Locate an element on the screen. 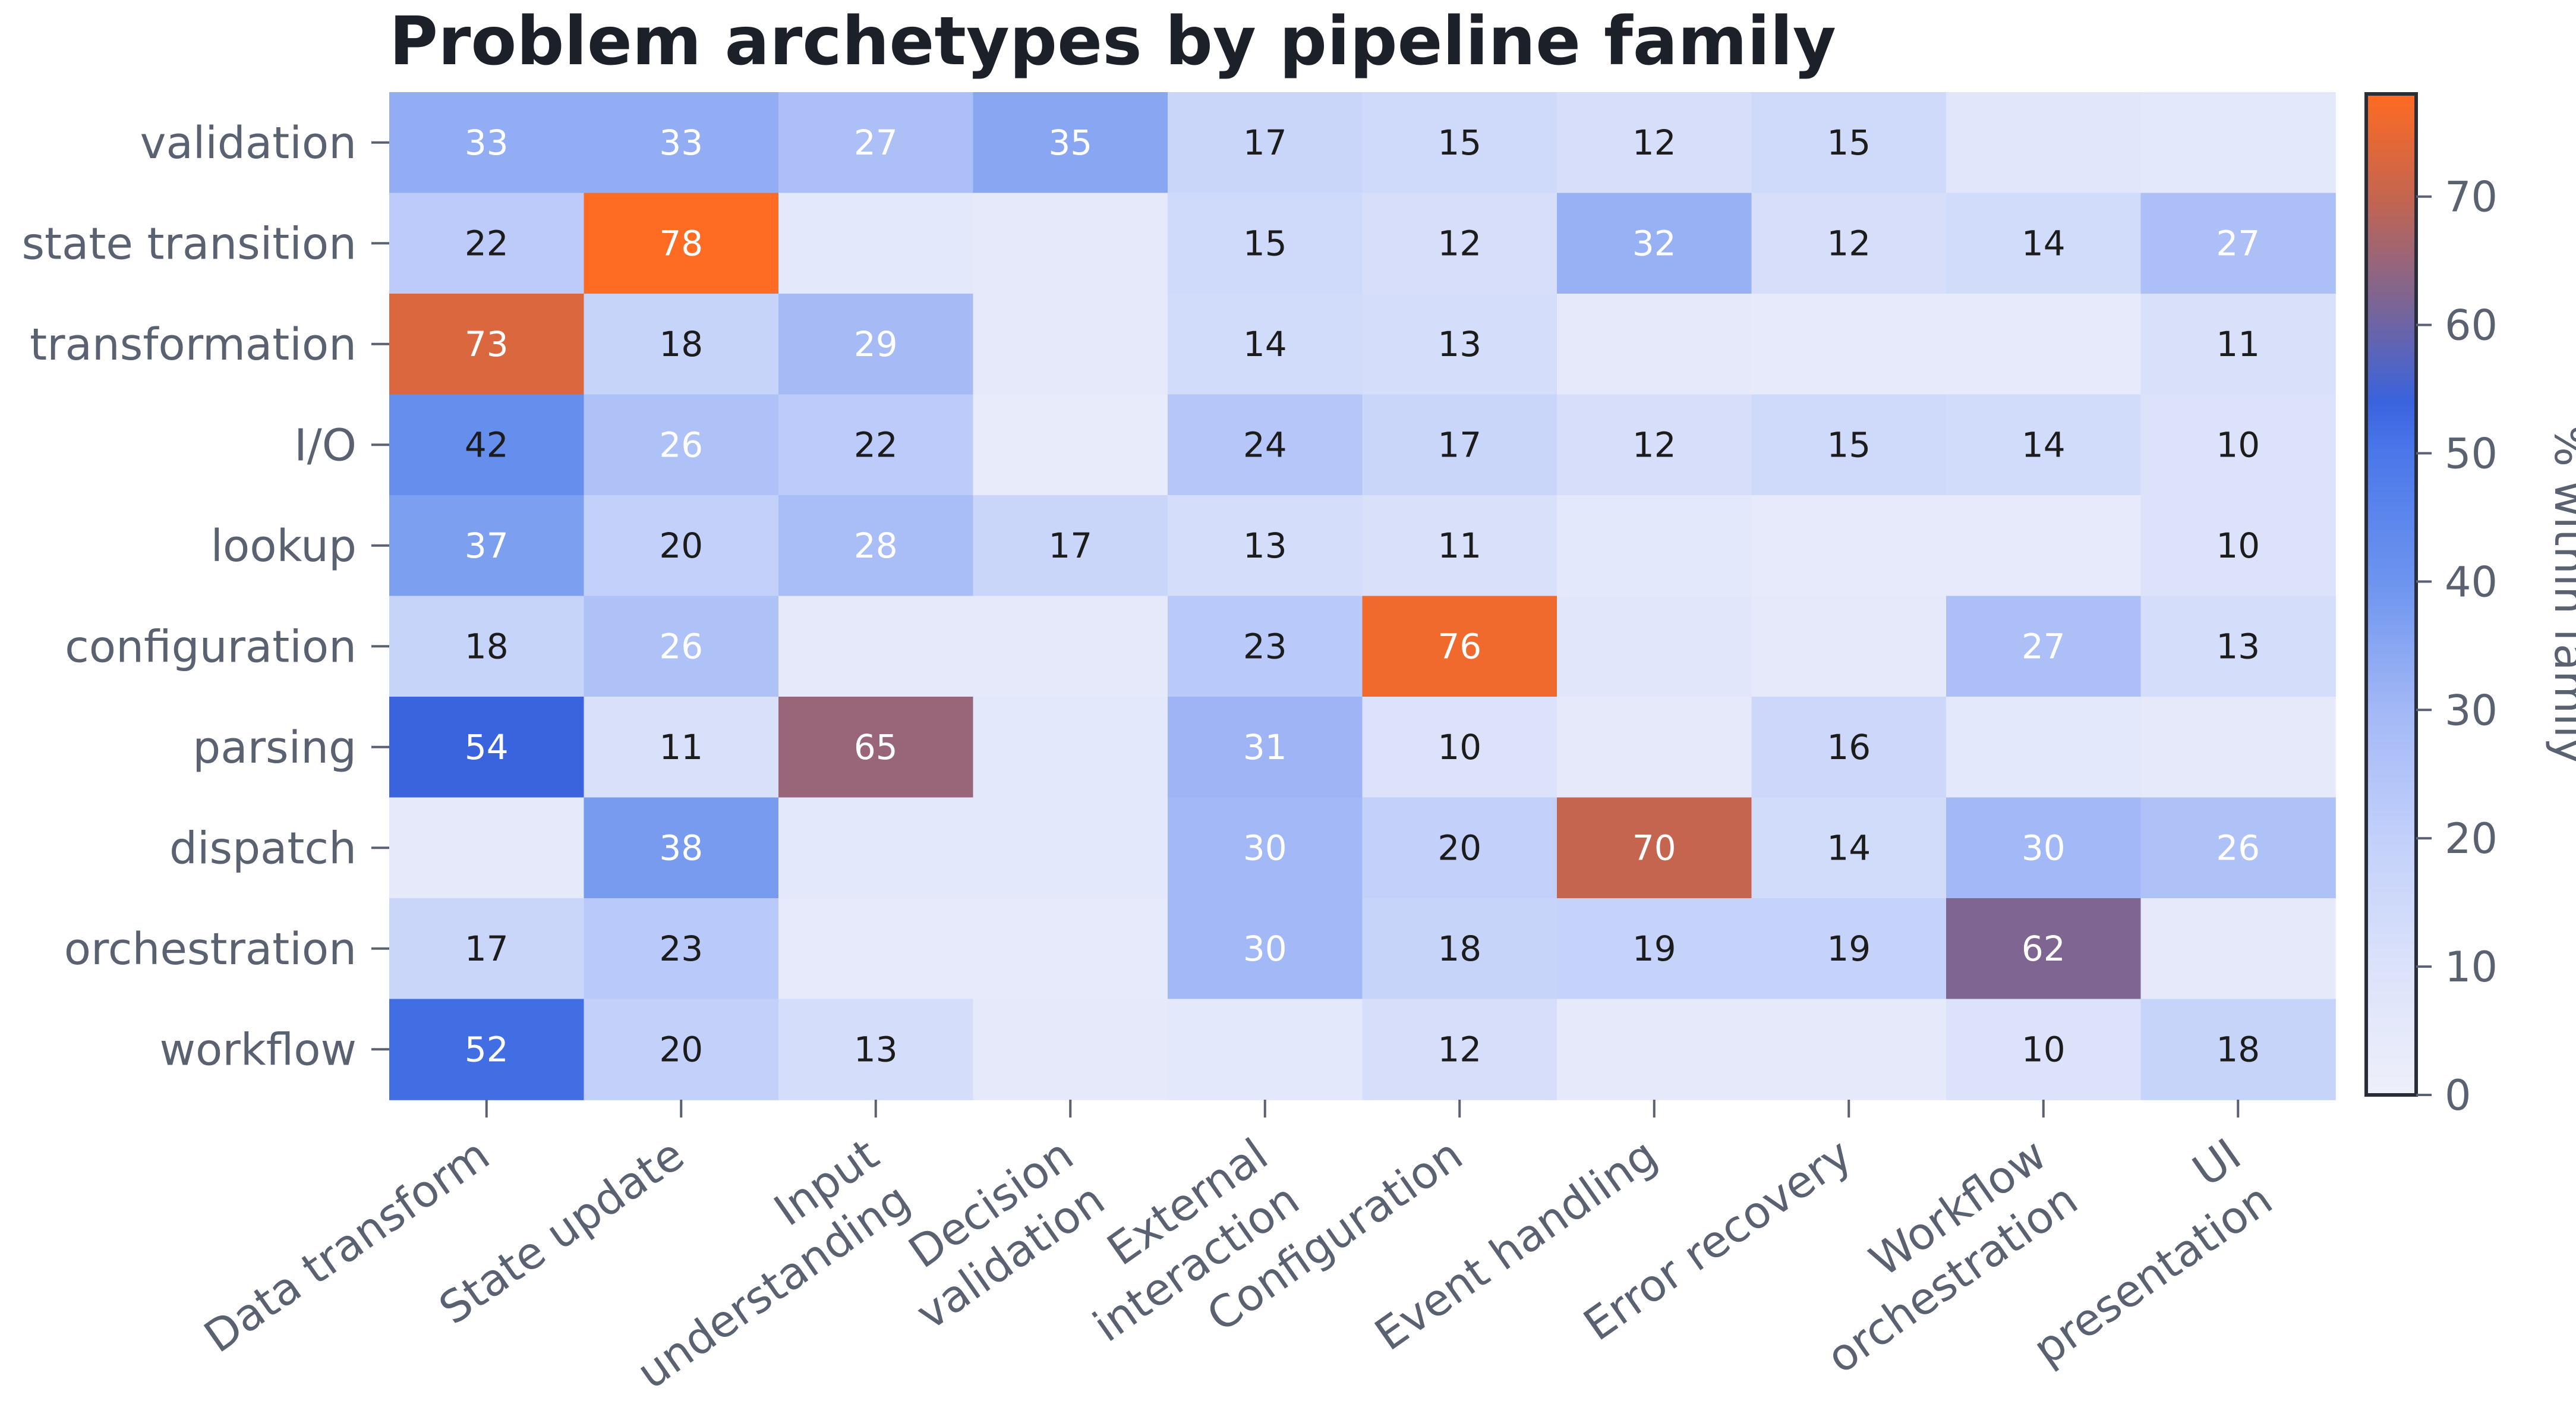 The height and width of the screenshot is (1407, 2576). colorbar-tick-label: 10 is located at coordinates (2472, 967).